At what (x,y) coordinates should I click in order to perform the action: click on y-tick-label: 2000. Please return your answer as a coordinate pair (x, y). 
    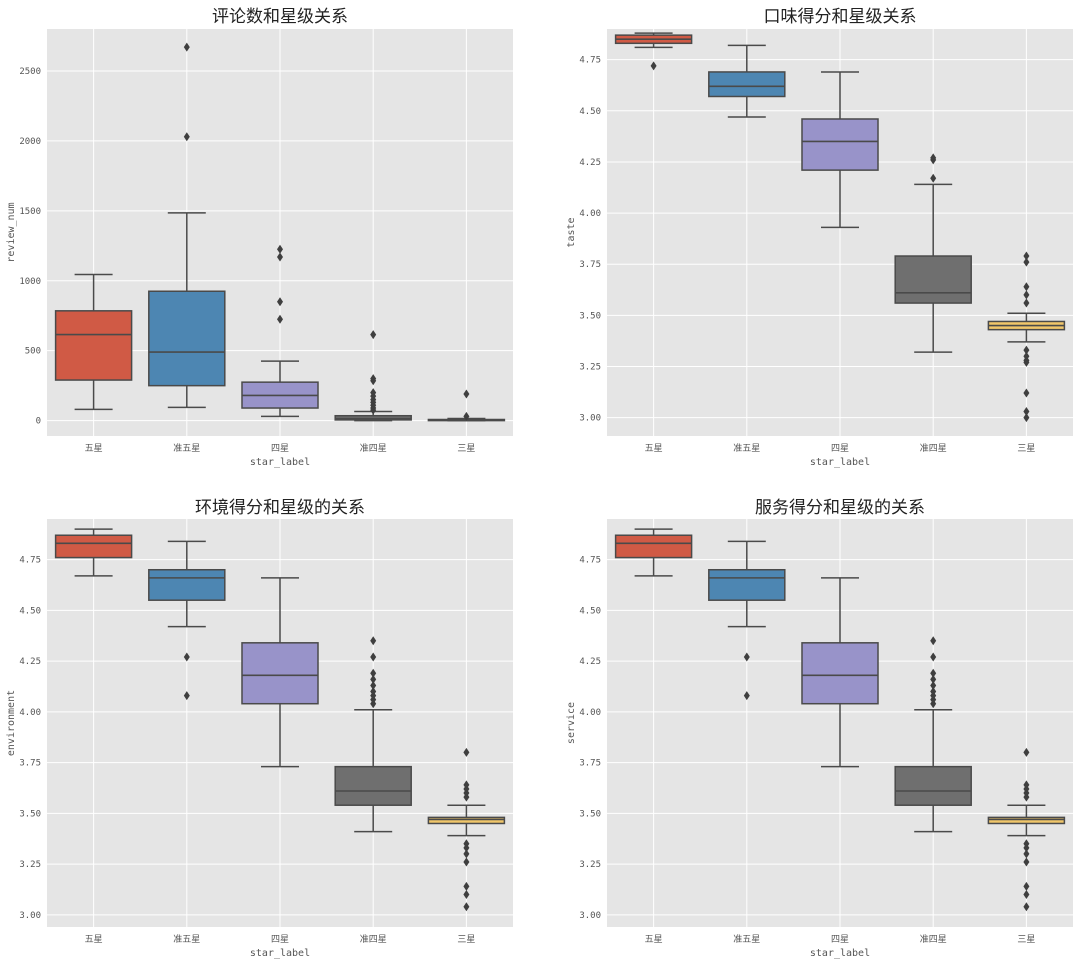
    Looking at the image, I should click on (30, 142).